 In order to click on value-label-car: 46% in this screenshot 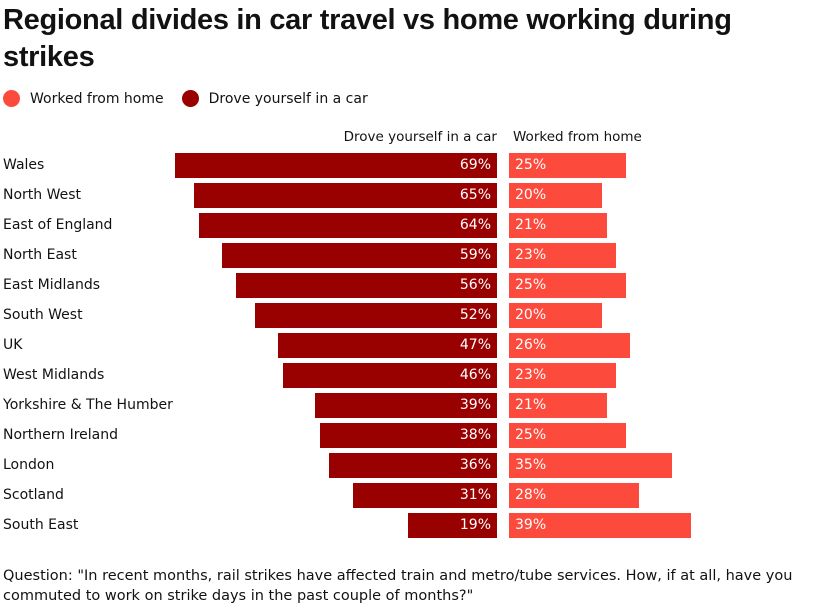, I will do `click(475, 375)`.